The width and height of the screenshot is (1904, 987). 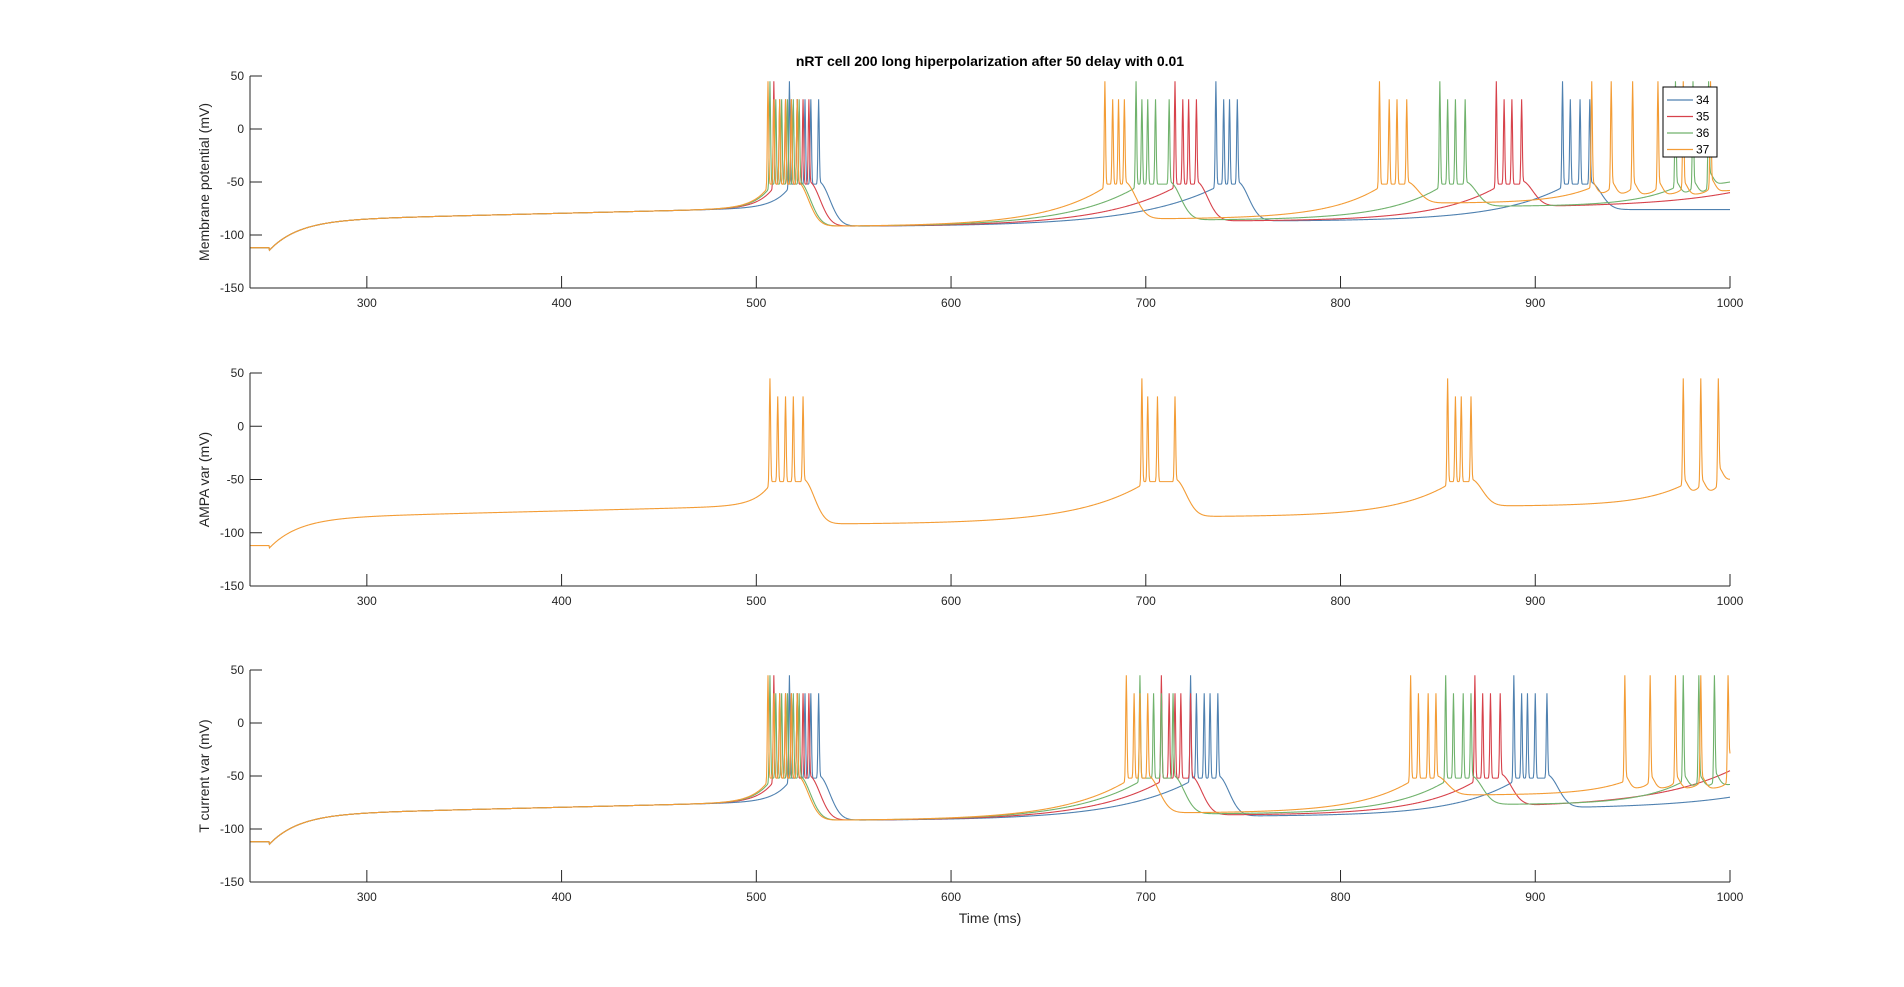 I want to click on legend-label-36: 36, so click(x=1703, y=133).